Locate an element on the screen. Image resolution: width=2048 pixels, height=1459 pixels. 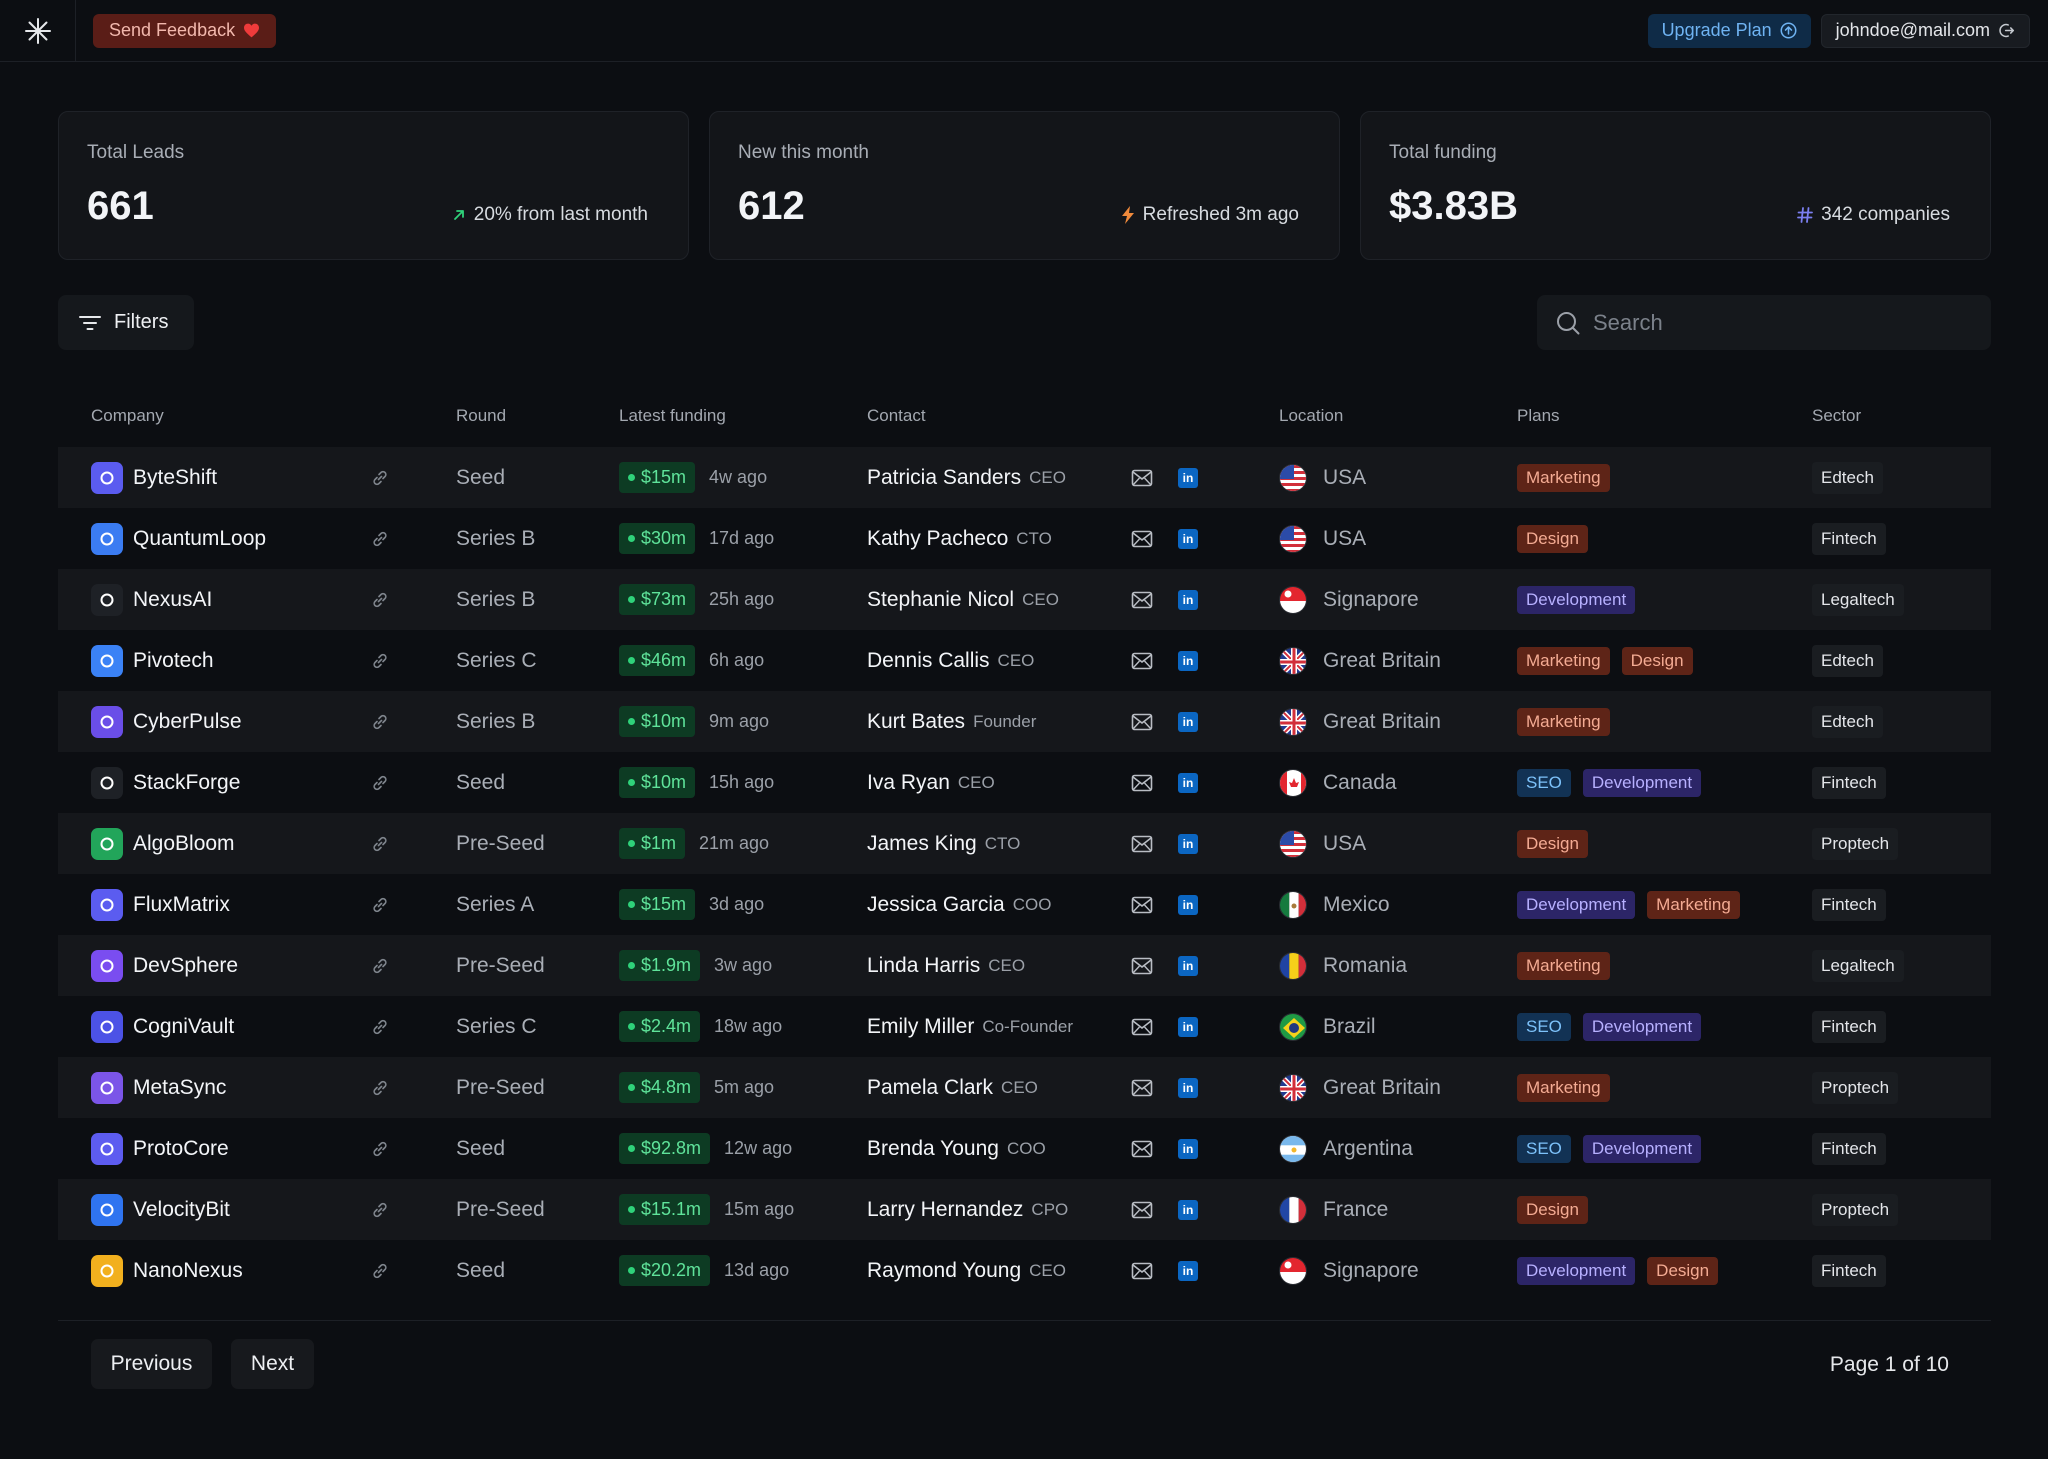
funding-amount-badge: $92.8m is located at coordinates (665, 1148).